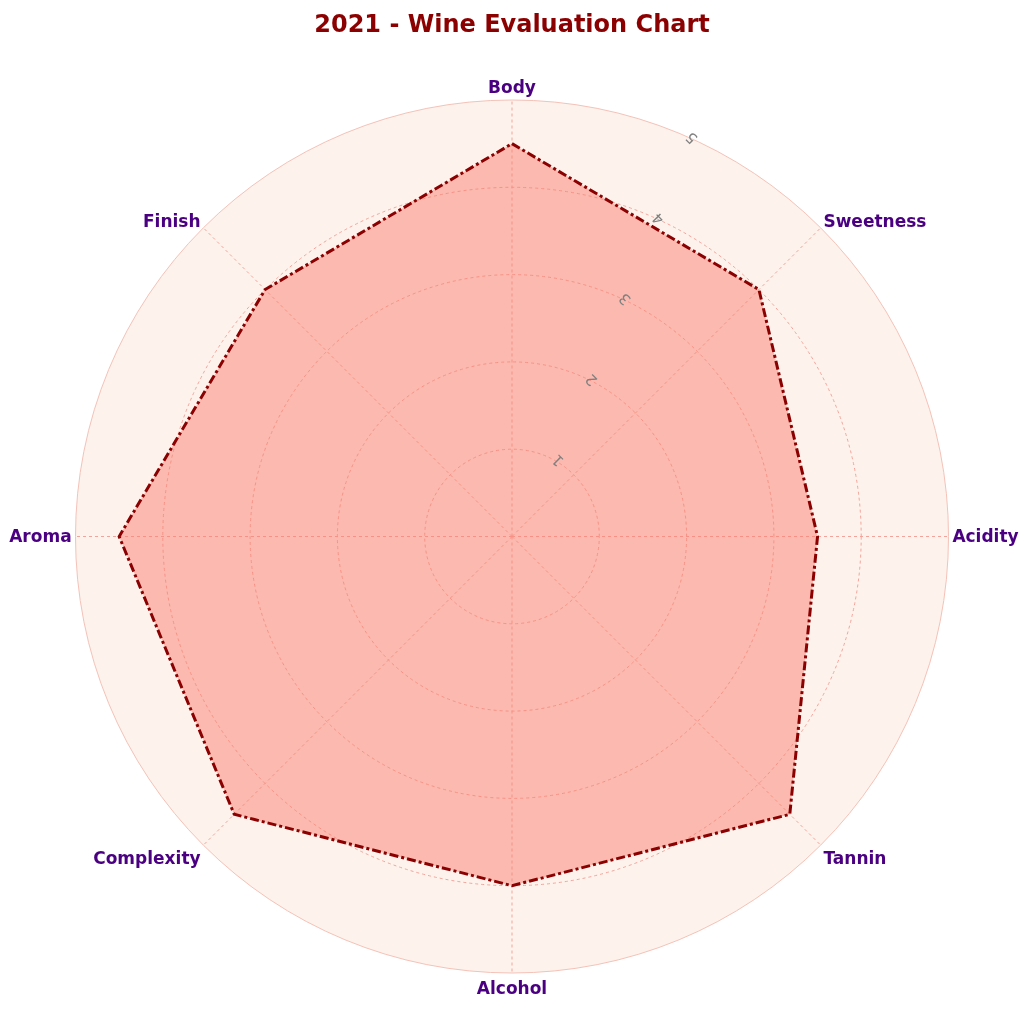 This screenshot has height=1018, width=1024. Describe the element at coordinates (172, 220) in the screenshot. I see `spoke-label: Finish` at that location.